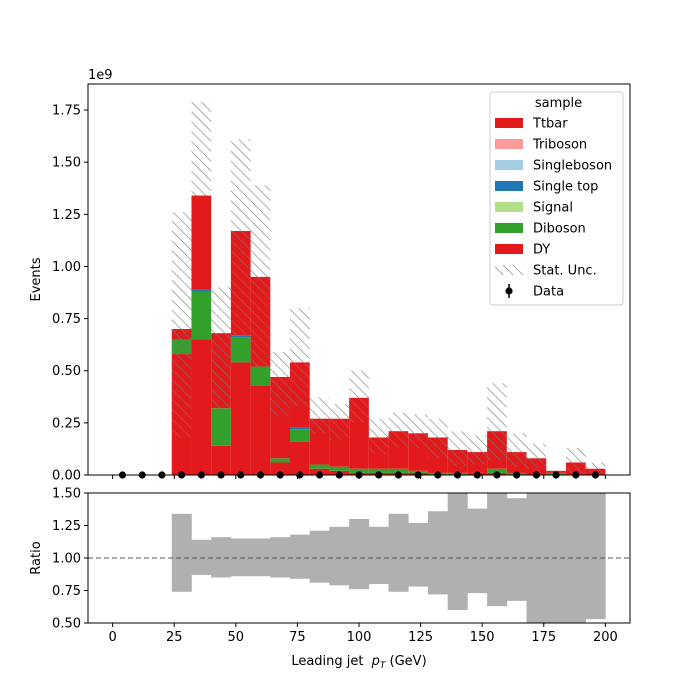  I want to click on x-axis-label-var: p, so click(375, 661).